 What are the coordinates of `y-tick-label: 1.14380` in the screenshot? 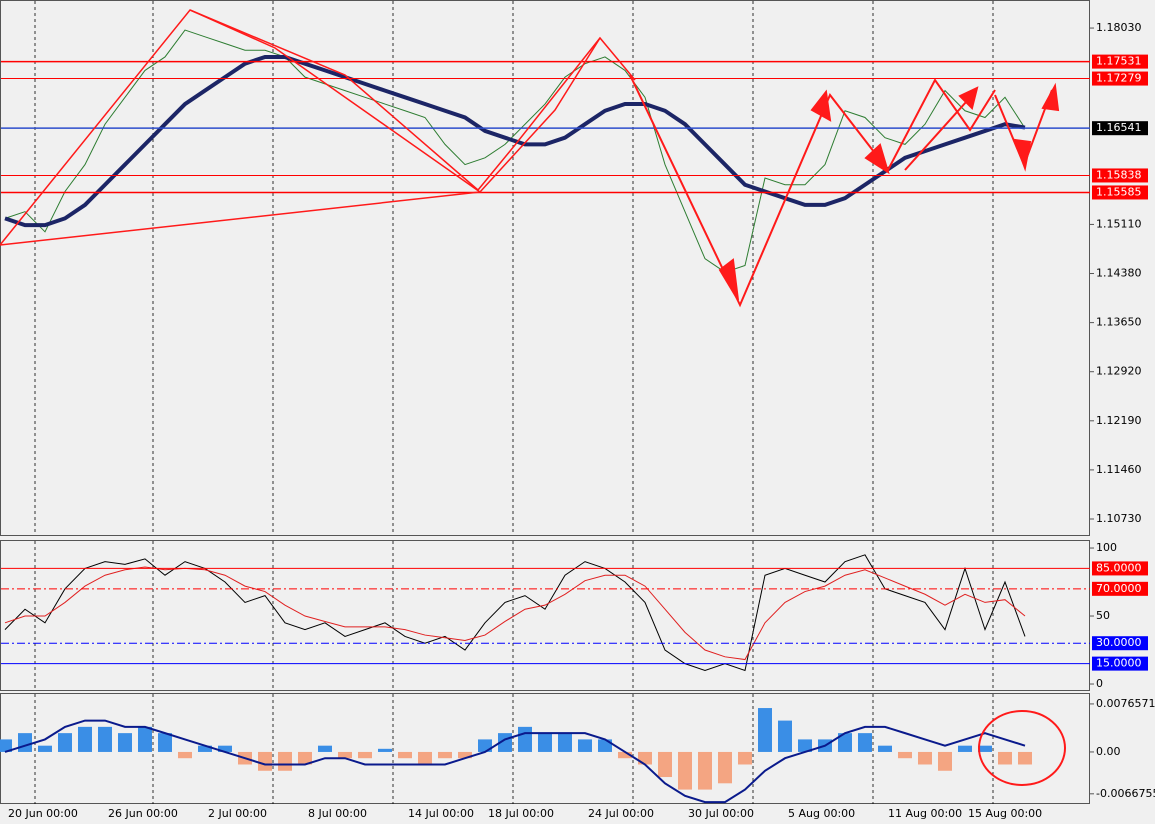 It's located at (1119, 273).